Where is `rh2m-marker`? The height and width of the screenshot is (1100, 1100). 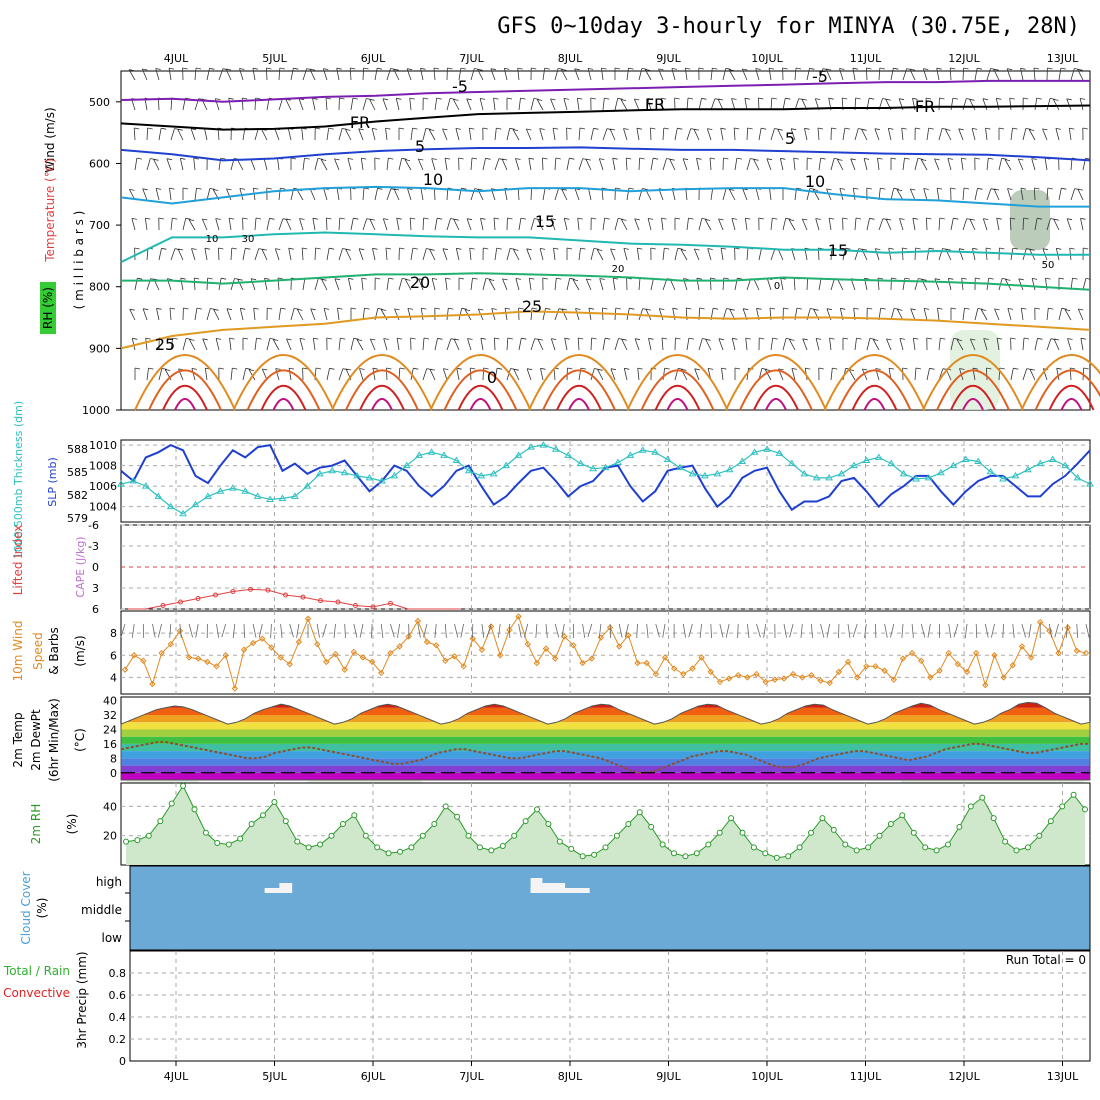 rh2m-marker is located at coordinates (354, 815).